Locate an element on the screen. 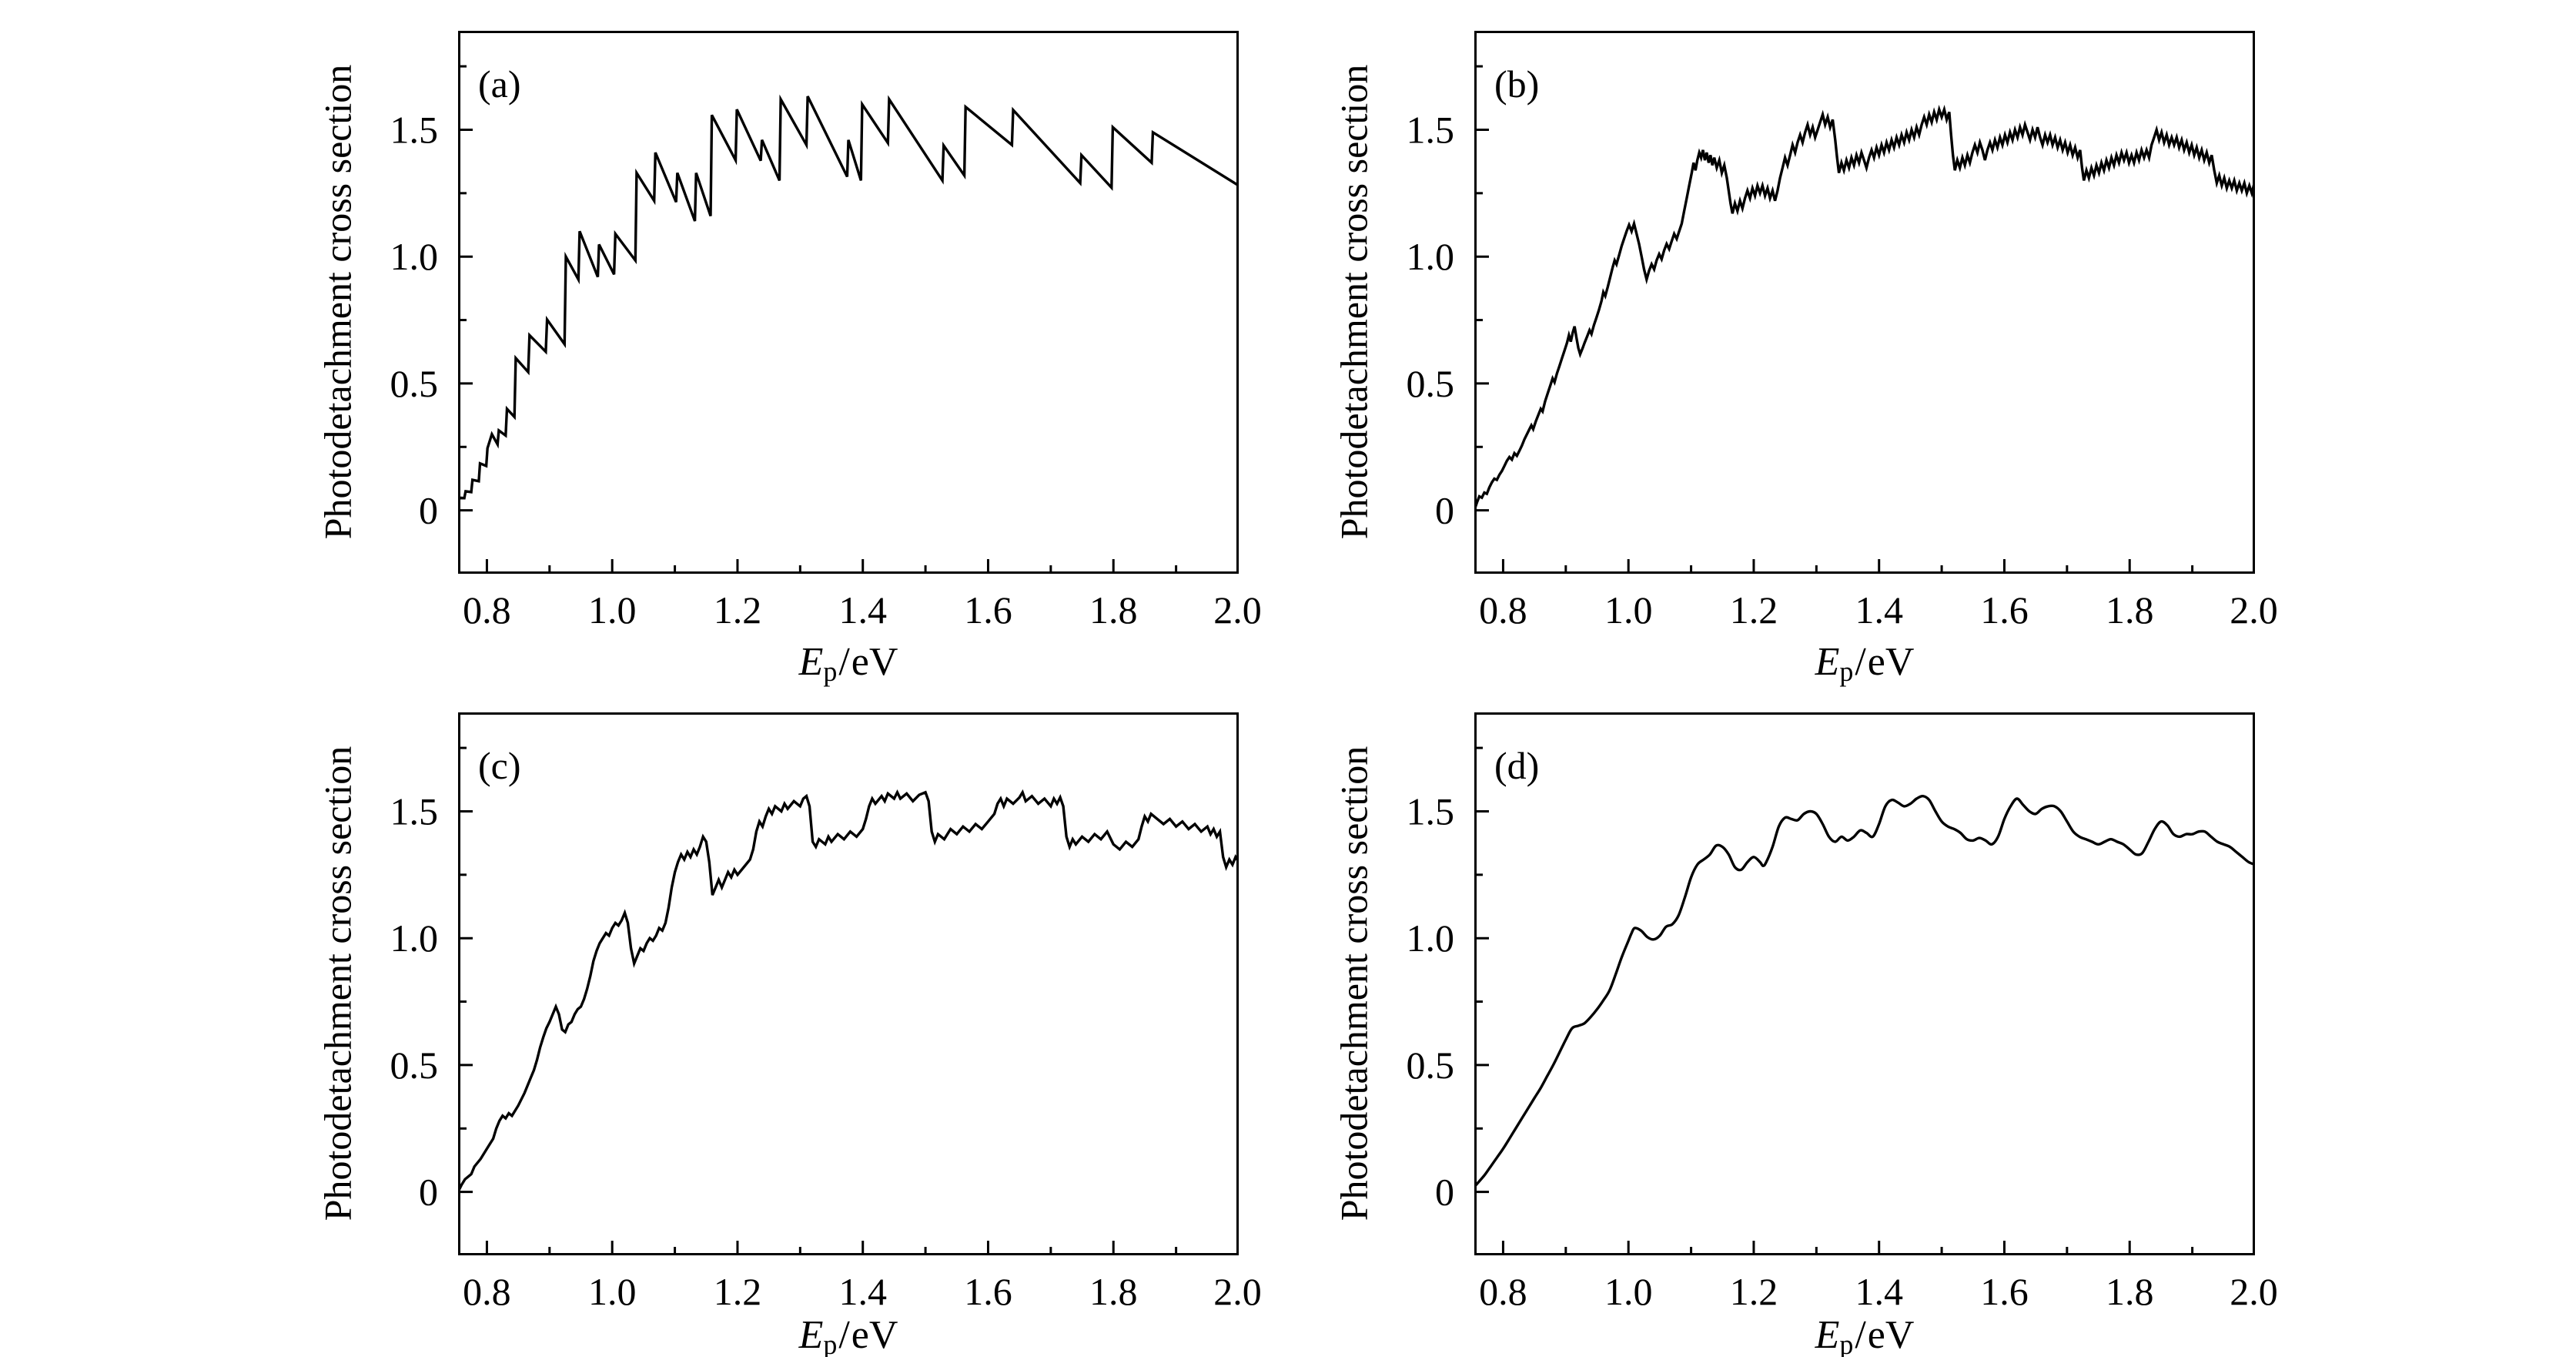 This screenshot has width=2576, height=1357. plot-area-c: 0.8 1.0 1.2 1.4 1.6 1.8 2.0 0 0.5 1.0 1.5 is located at coordinates (826, 1013).